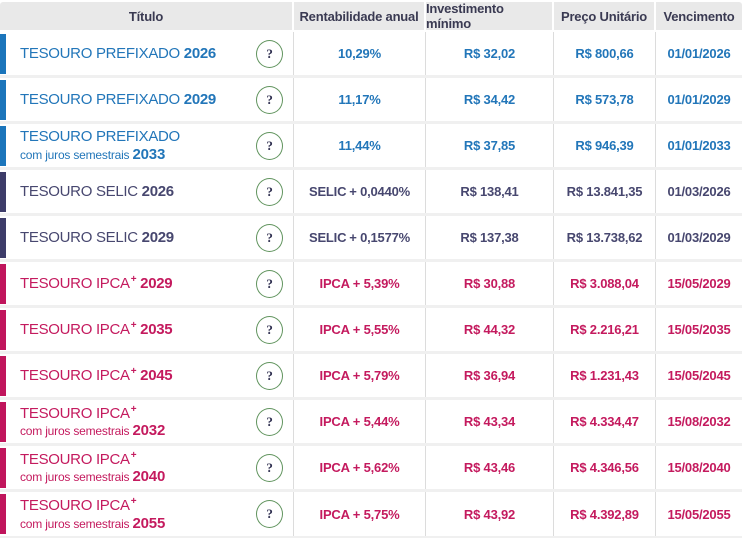 This screenshot has width=742, height=538. What do you see at coordinates (604, 53) in the screenshot?
I see `unit-price-cell: R$ 800,66` at bounding box center [604, 53].